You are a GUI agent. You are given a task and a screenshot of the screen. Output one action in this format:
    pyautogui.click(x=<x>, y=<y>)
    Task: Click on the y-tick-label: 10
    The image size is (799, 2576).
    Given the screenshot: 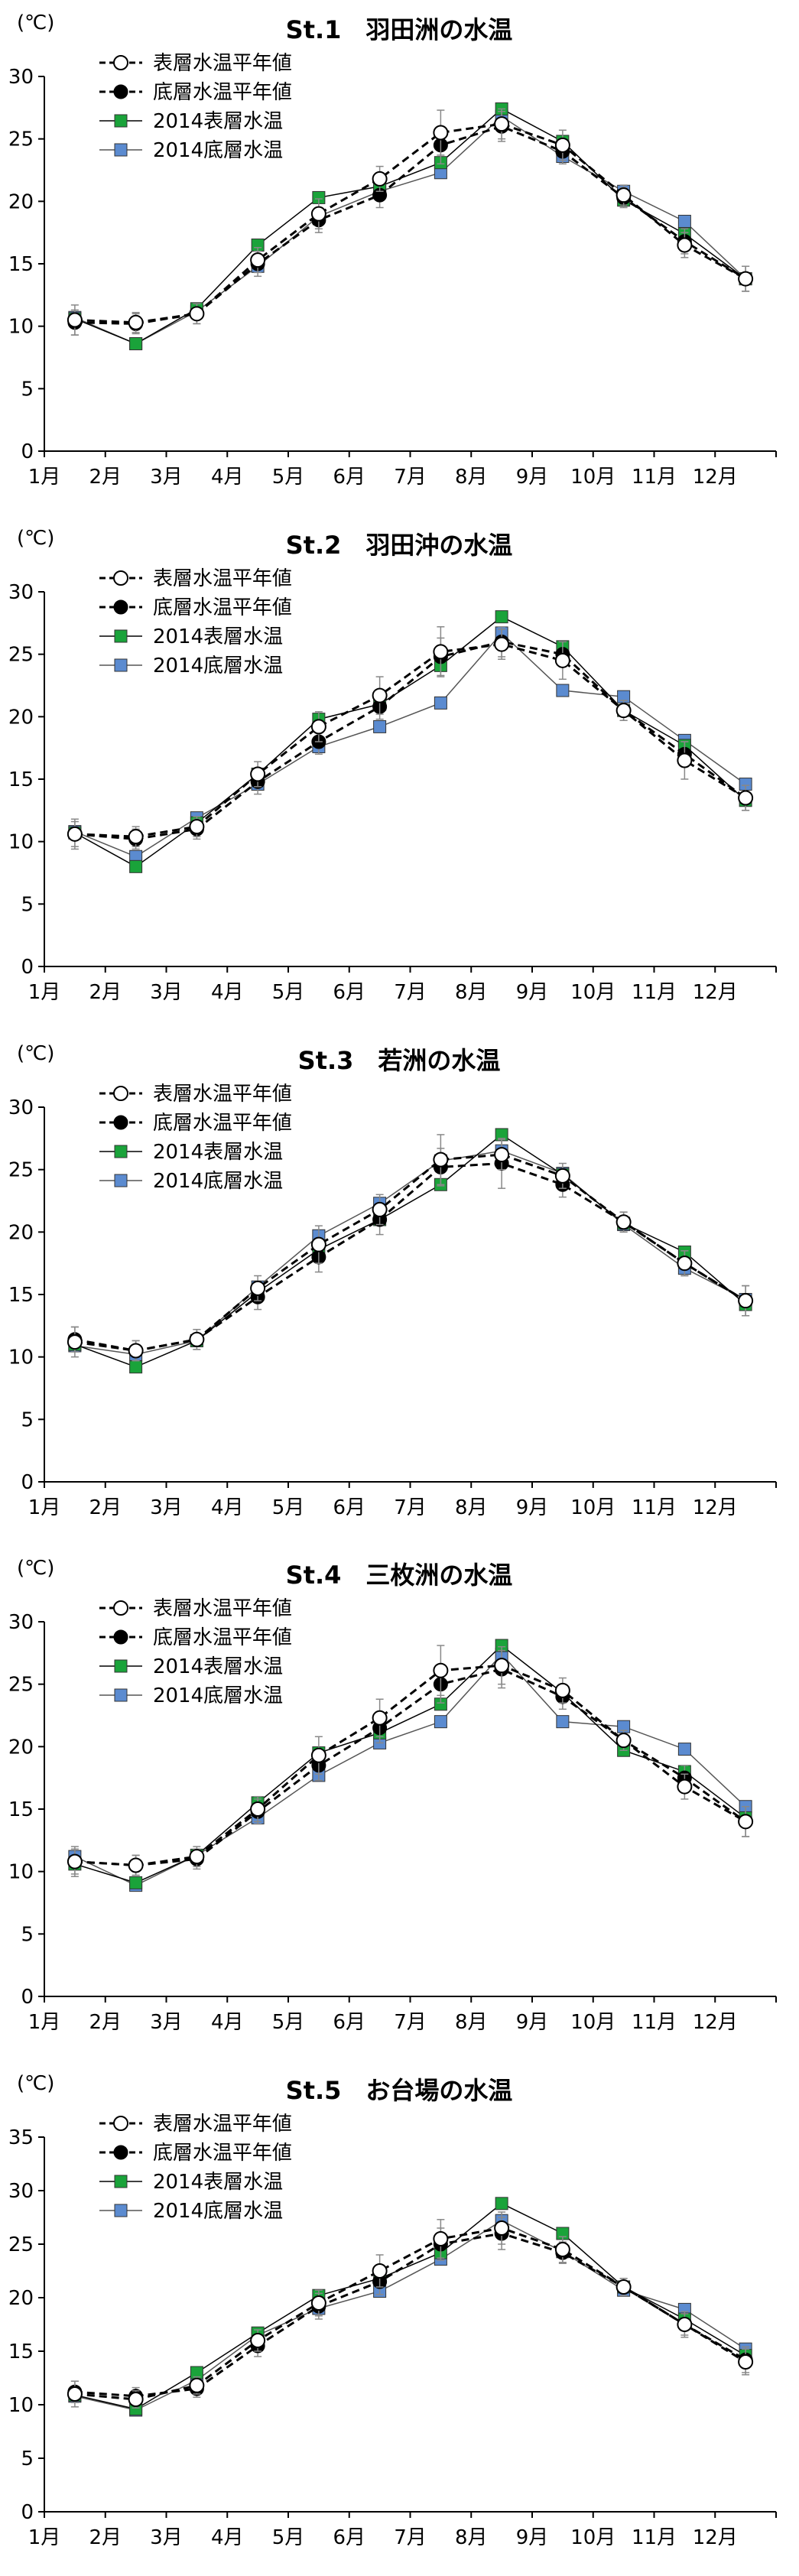 What is the action you would take?
    pyautogui.click(x=21, y=1358)
    